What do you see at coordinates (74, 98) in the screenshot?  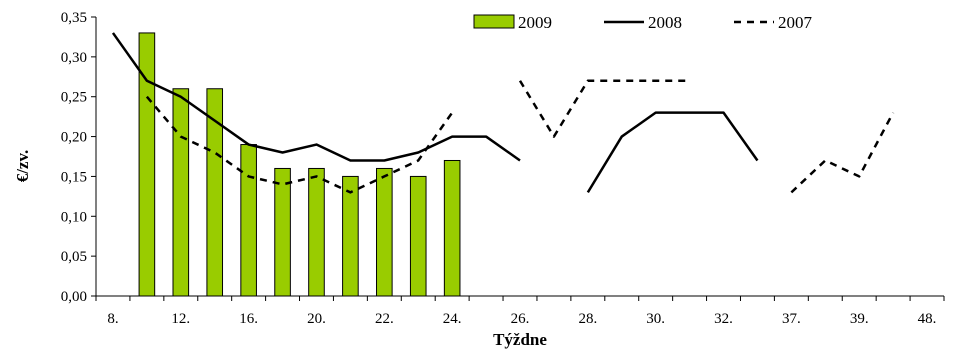 I see `y-tick-label: 0,25` at bounding box center [74, 98].